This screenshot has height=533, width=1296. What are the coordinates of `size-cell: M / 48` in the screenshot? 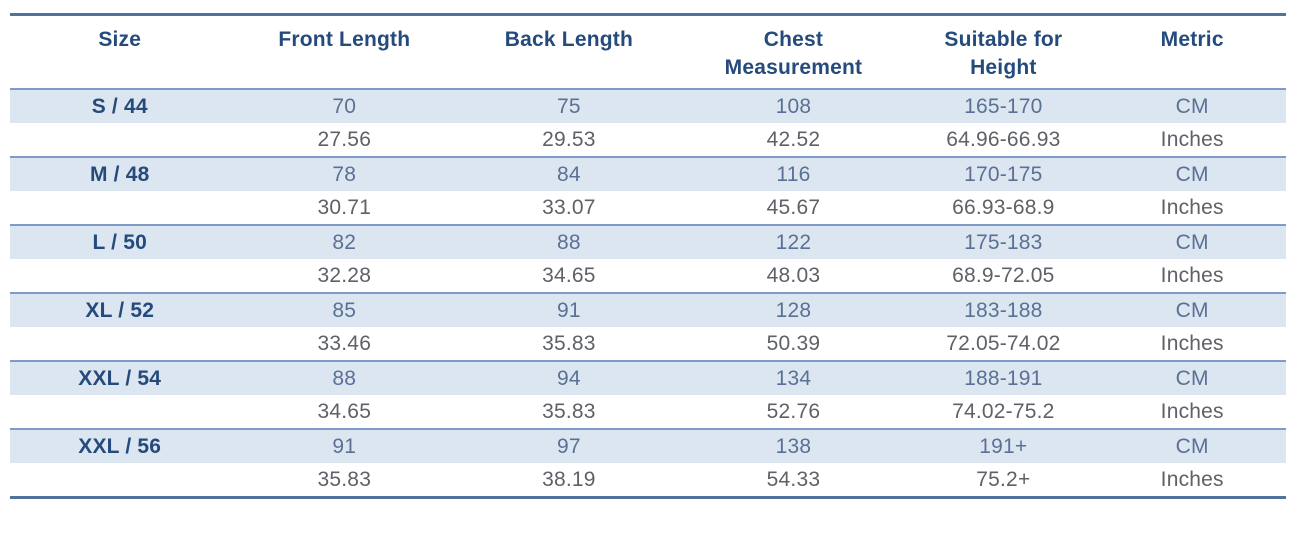 It's located at (120, 173).